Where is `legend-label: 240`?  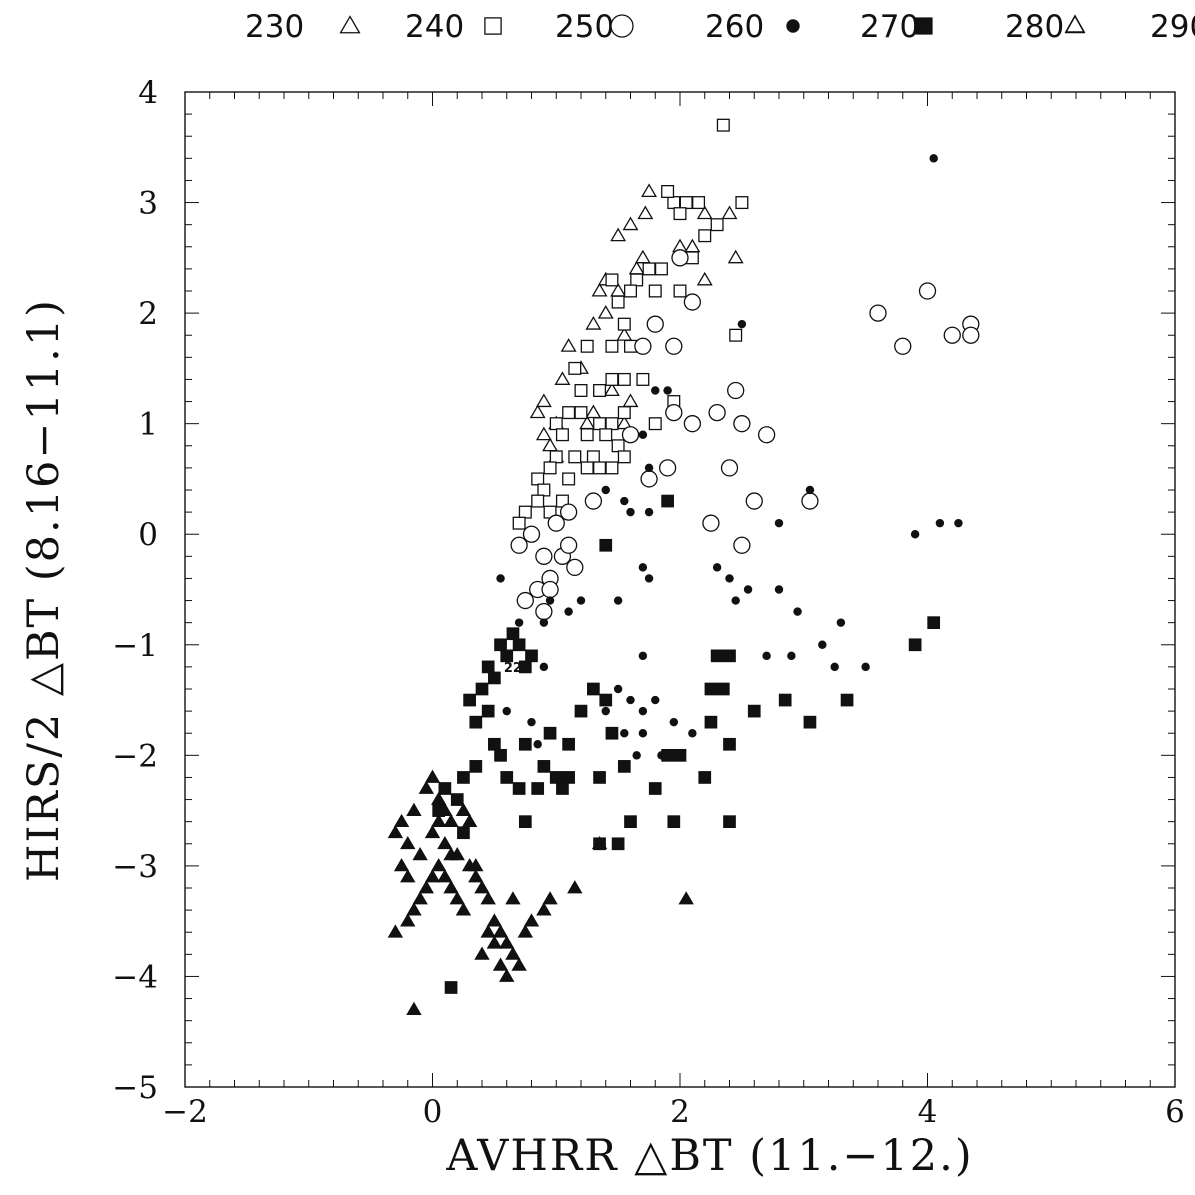
legend-label: 240 is located at coordinates (434, 27).